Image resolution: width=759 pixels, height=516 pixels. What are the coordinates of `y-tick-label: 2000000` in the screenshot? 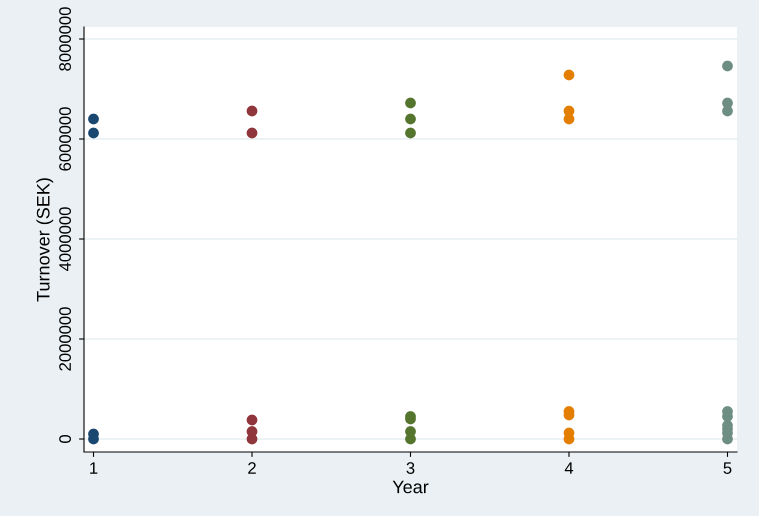 It's located at (65, 339).